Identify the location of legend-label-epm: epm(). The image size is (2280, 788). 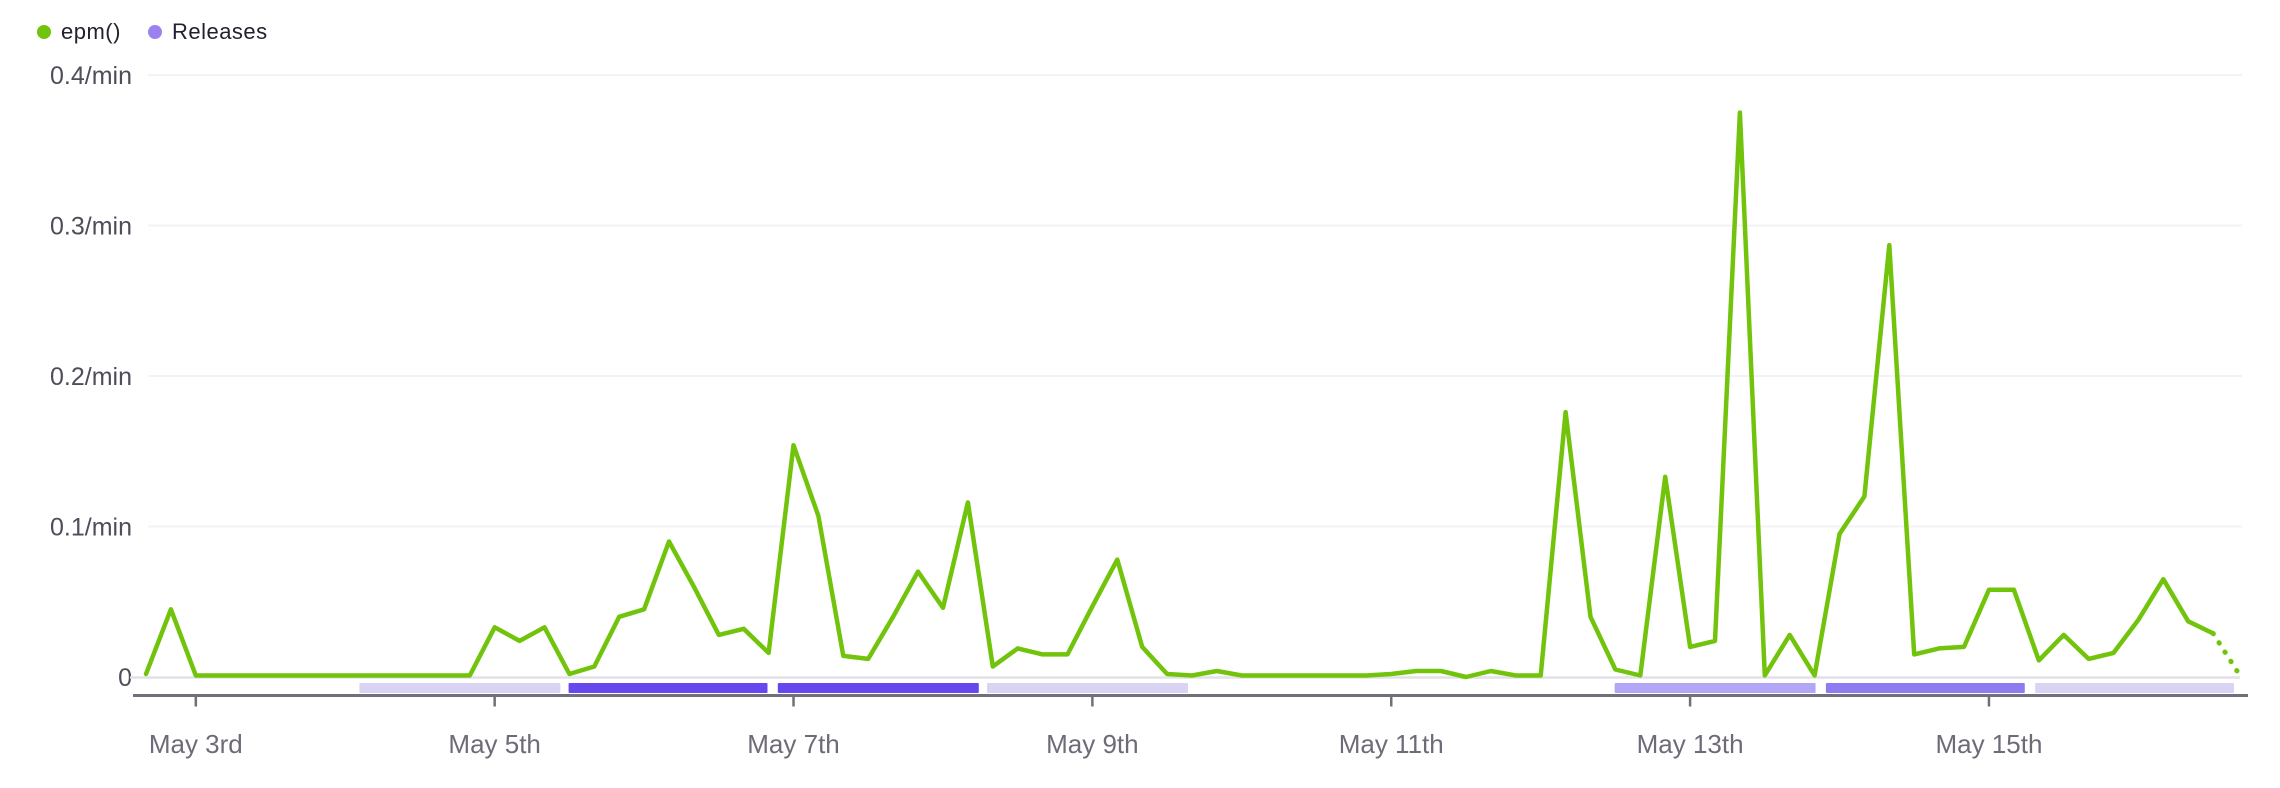
(91, 31).